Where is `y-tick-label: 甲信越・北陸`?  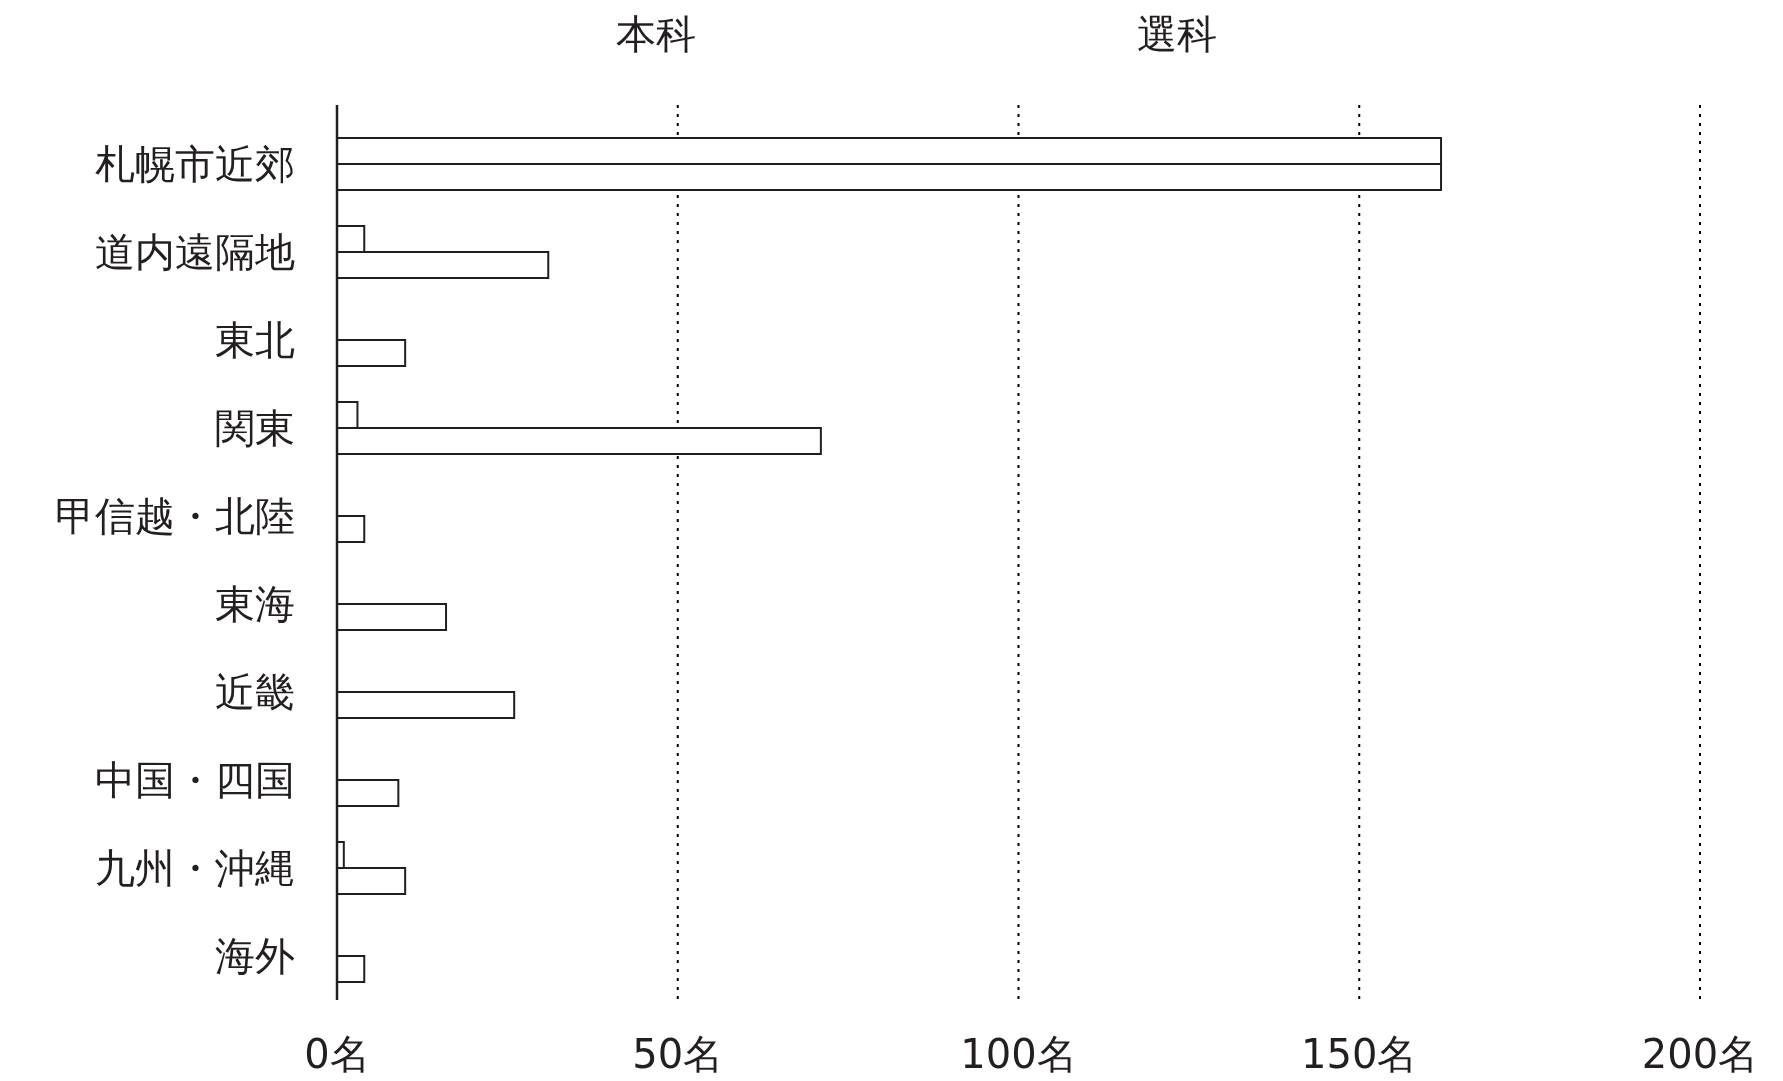
y-tick-label: 甲信越・北陸 is located at coordinates (175, 516).